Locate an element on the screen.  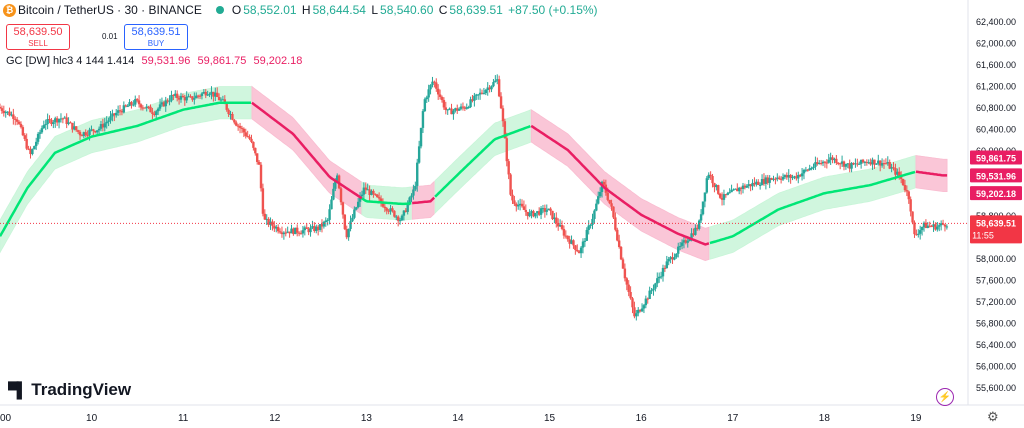
symbol-title: Bitcoin / TetherUS · 30 · BINANCE is located at coordinates (110, 10).